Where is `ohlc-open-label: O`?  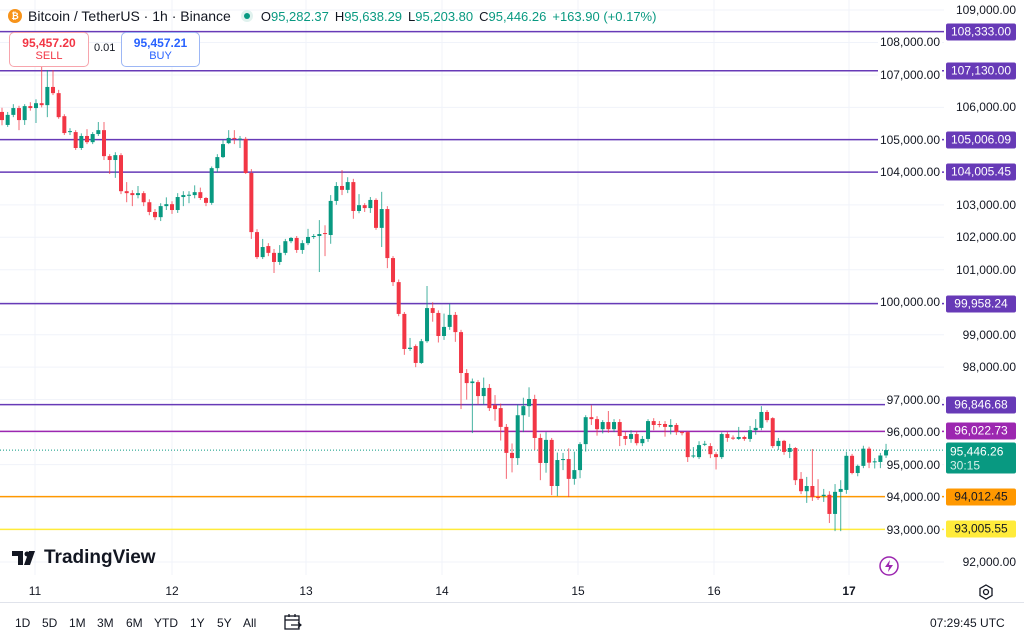 ohlc-open-label: O is located at coordinates (265, 16).